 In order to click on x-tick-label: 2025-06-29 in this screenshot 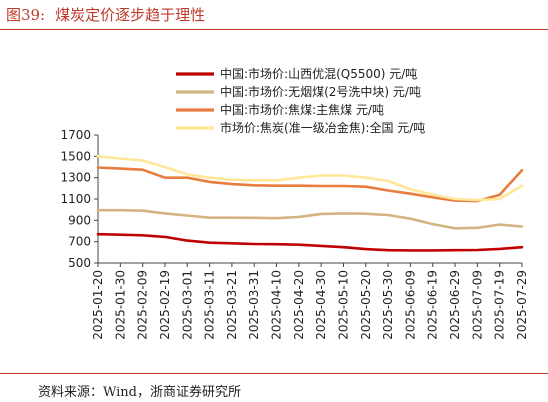, I will do `click(455, 305)`.